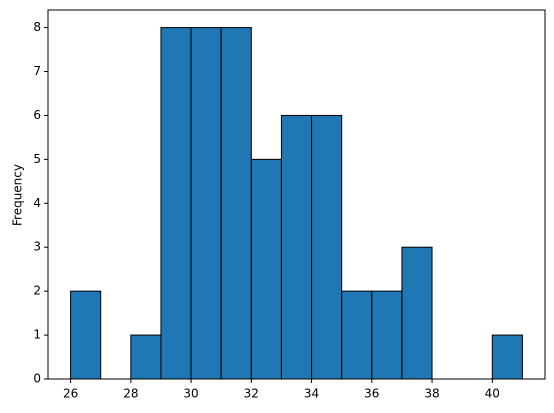 The image size is (554, 413). Describe the element at coordinates (492, 394) in the screenshot. I see `x-tick-label: 40` at that location.